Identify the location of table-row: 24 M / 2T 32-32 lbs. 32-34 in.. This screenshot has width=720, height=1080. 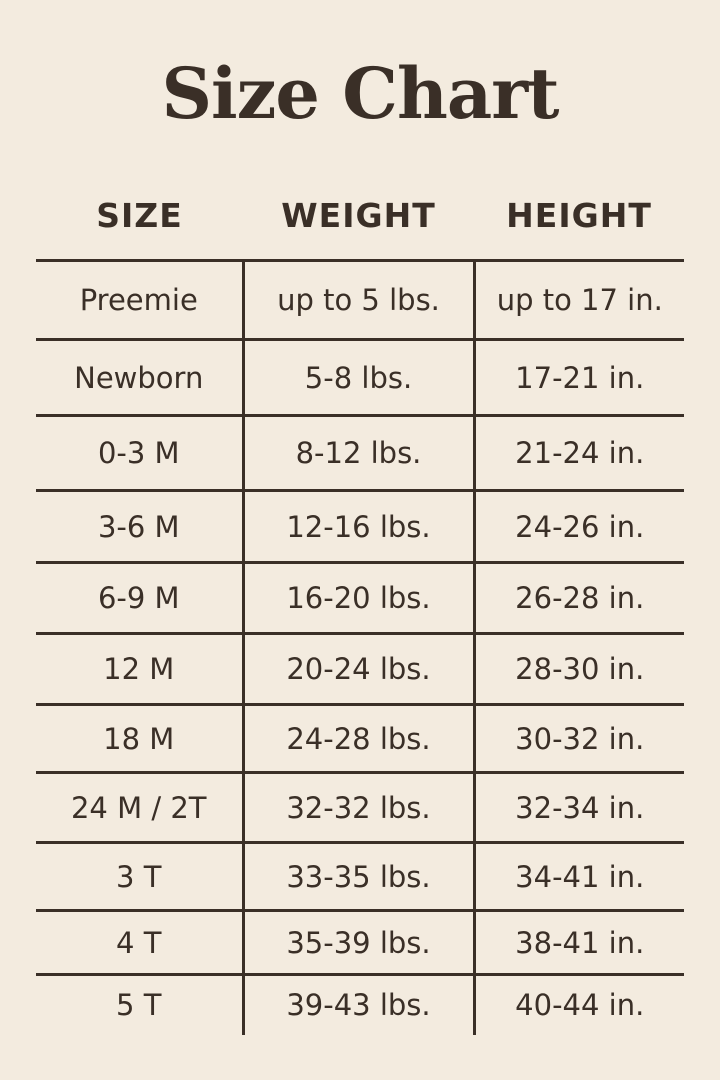
(360, 807).